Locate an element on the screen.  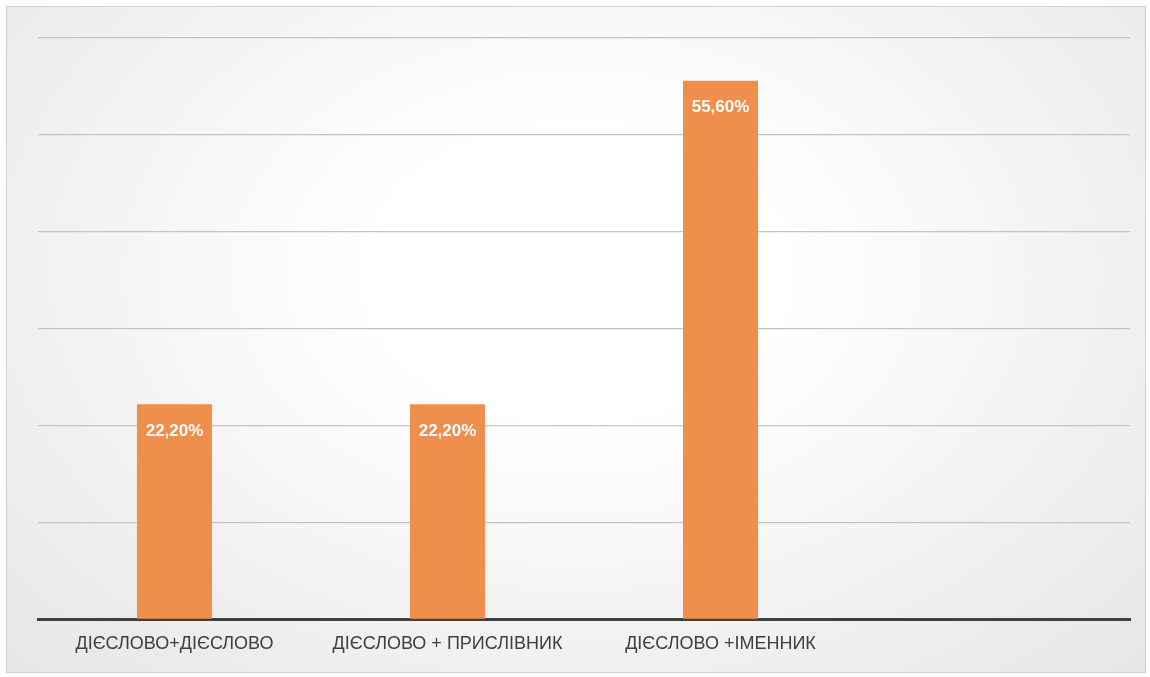
x-tick-label: ДІЄСЛОВО +ІМЕННИК is located at coordinates (721, 643).